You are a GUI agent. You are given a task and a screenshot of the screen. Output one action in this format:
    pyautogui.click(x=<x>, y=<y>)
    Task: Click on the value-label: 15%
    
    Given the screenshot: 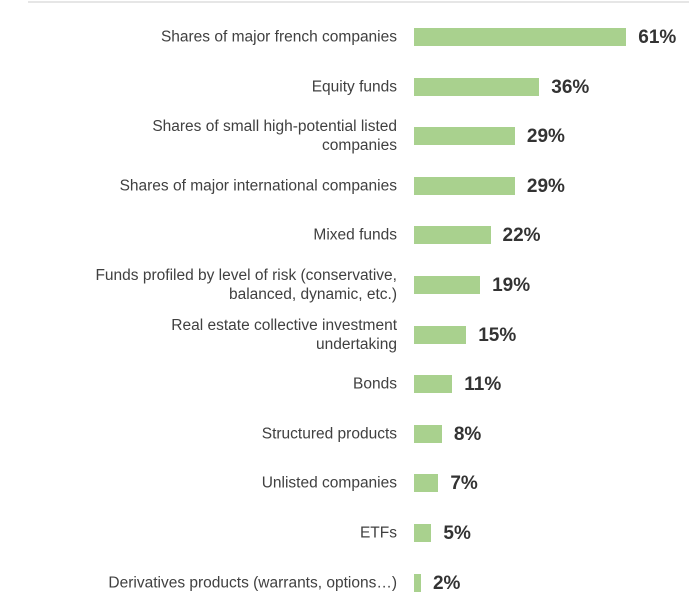 What is the action you would take?
    pyautogui.click(x=497, y=335)
    